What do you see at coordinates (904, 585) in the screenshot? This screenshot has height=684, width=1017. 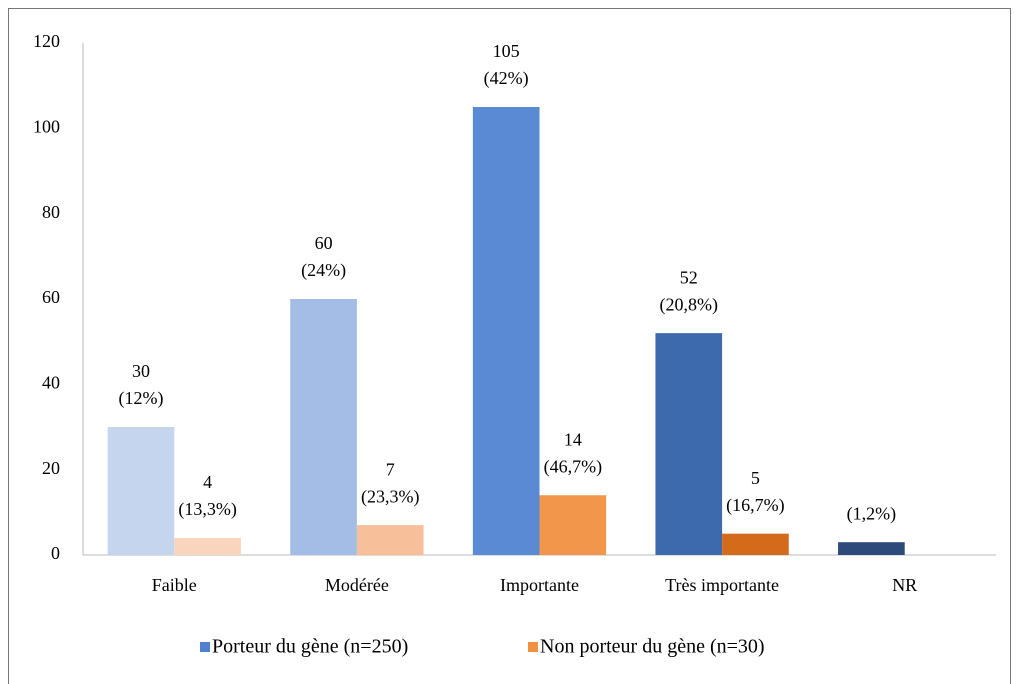 I see `x-tick-label: NR` at bounding box center [904, 585].